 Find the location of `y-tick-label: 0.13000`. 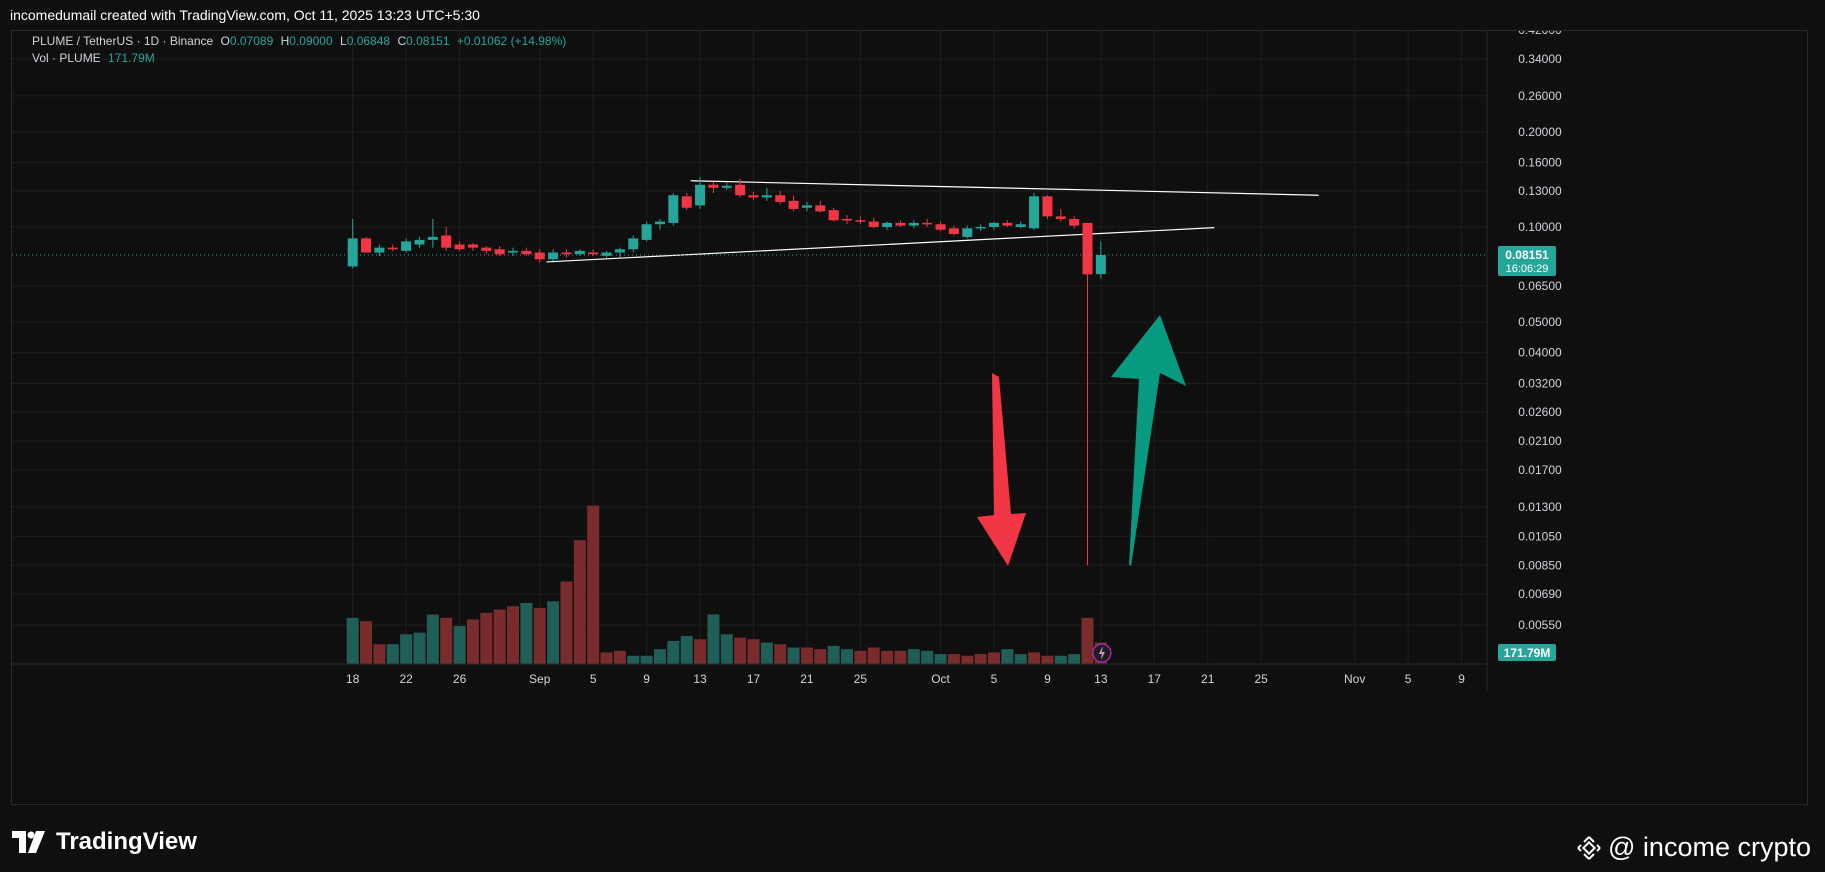

y-tick-label: 0.13000 is located at coordinates (1540, 191).